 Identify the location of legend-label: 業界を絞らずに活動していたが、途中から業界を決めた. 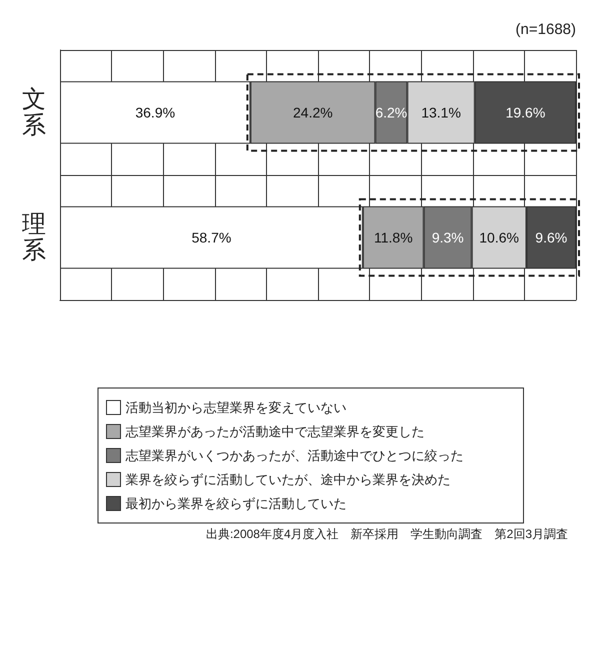
(288, 479).